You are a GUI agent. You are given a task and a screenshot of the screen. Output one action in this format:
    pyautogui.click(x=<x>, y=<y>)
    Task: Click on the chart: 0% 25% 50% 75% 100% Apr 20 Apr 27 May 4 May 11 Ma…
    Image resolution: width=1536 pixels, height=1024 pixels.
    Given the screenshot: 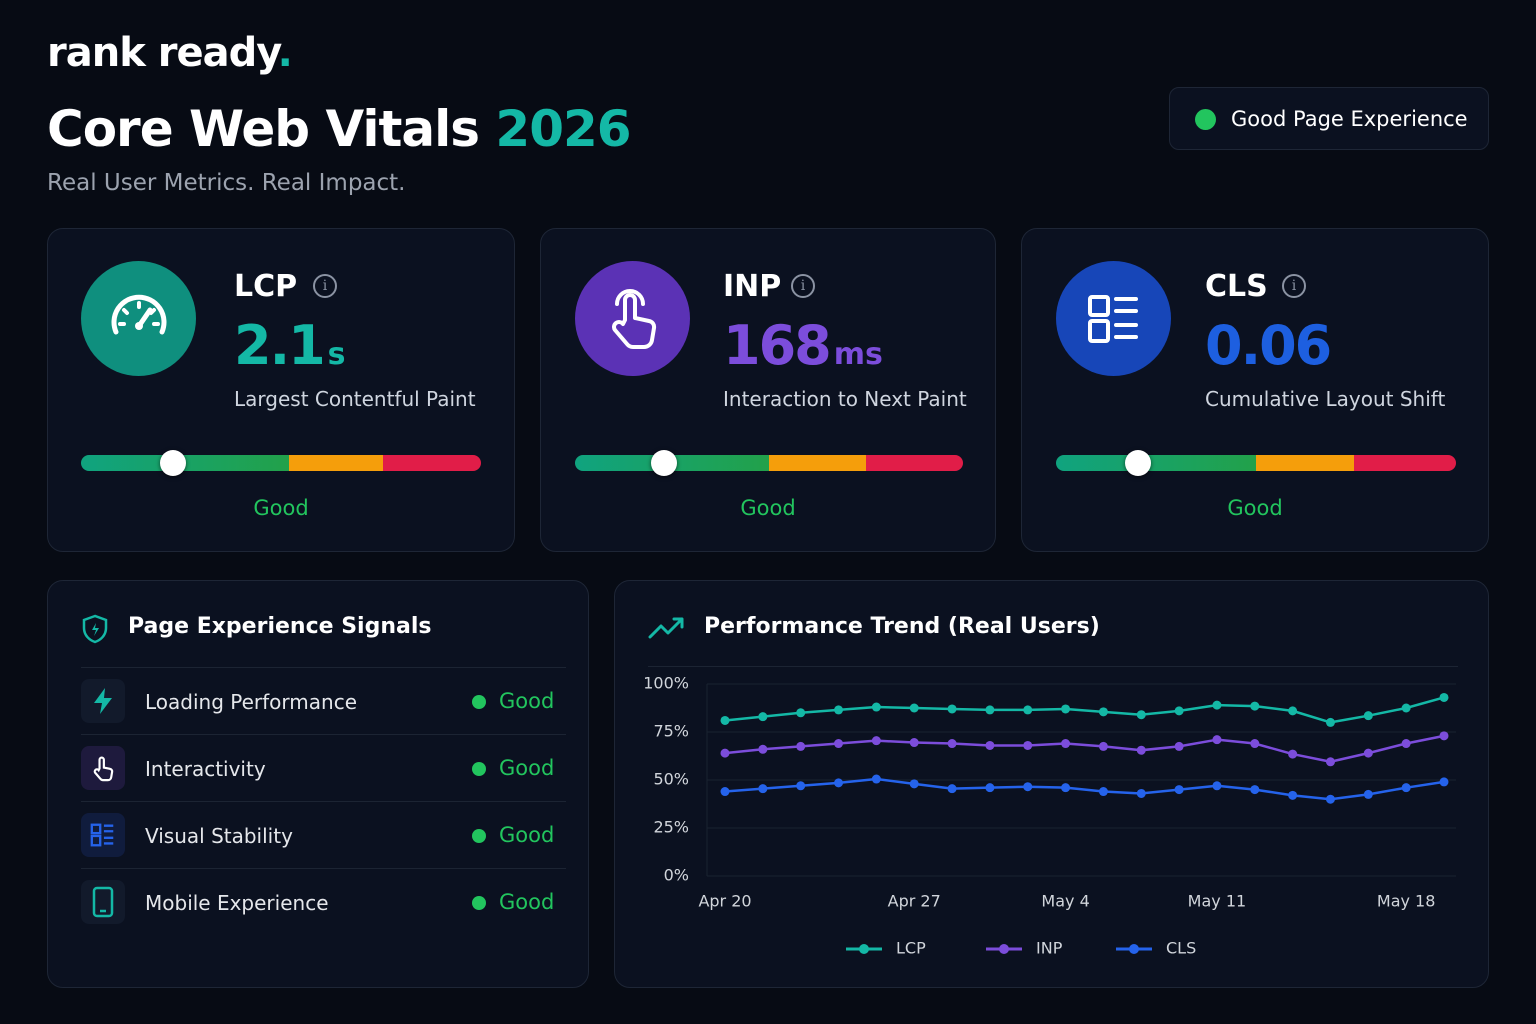 What is the action you would take?
    pyautogui.click(x=1049, y=816)
    